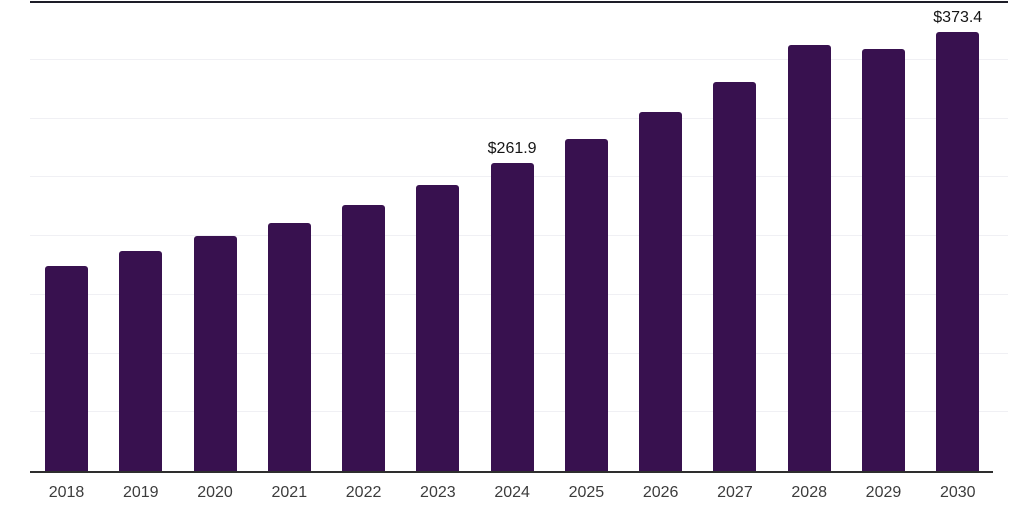 Image resolution: width=1024 pixels, height=512 pixels. Describe the element at coordinates (735, 276) in the screenshot. I see `bar-2027` at that location.